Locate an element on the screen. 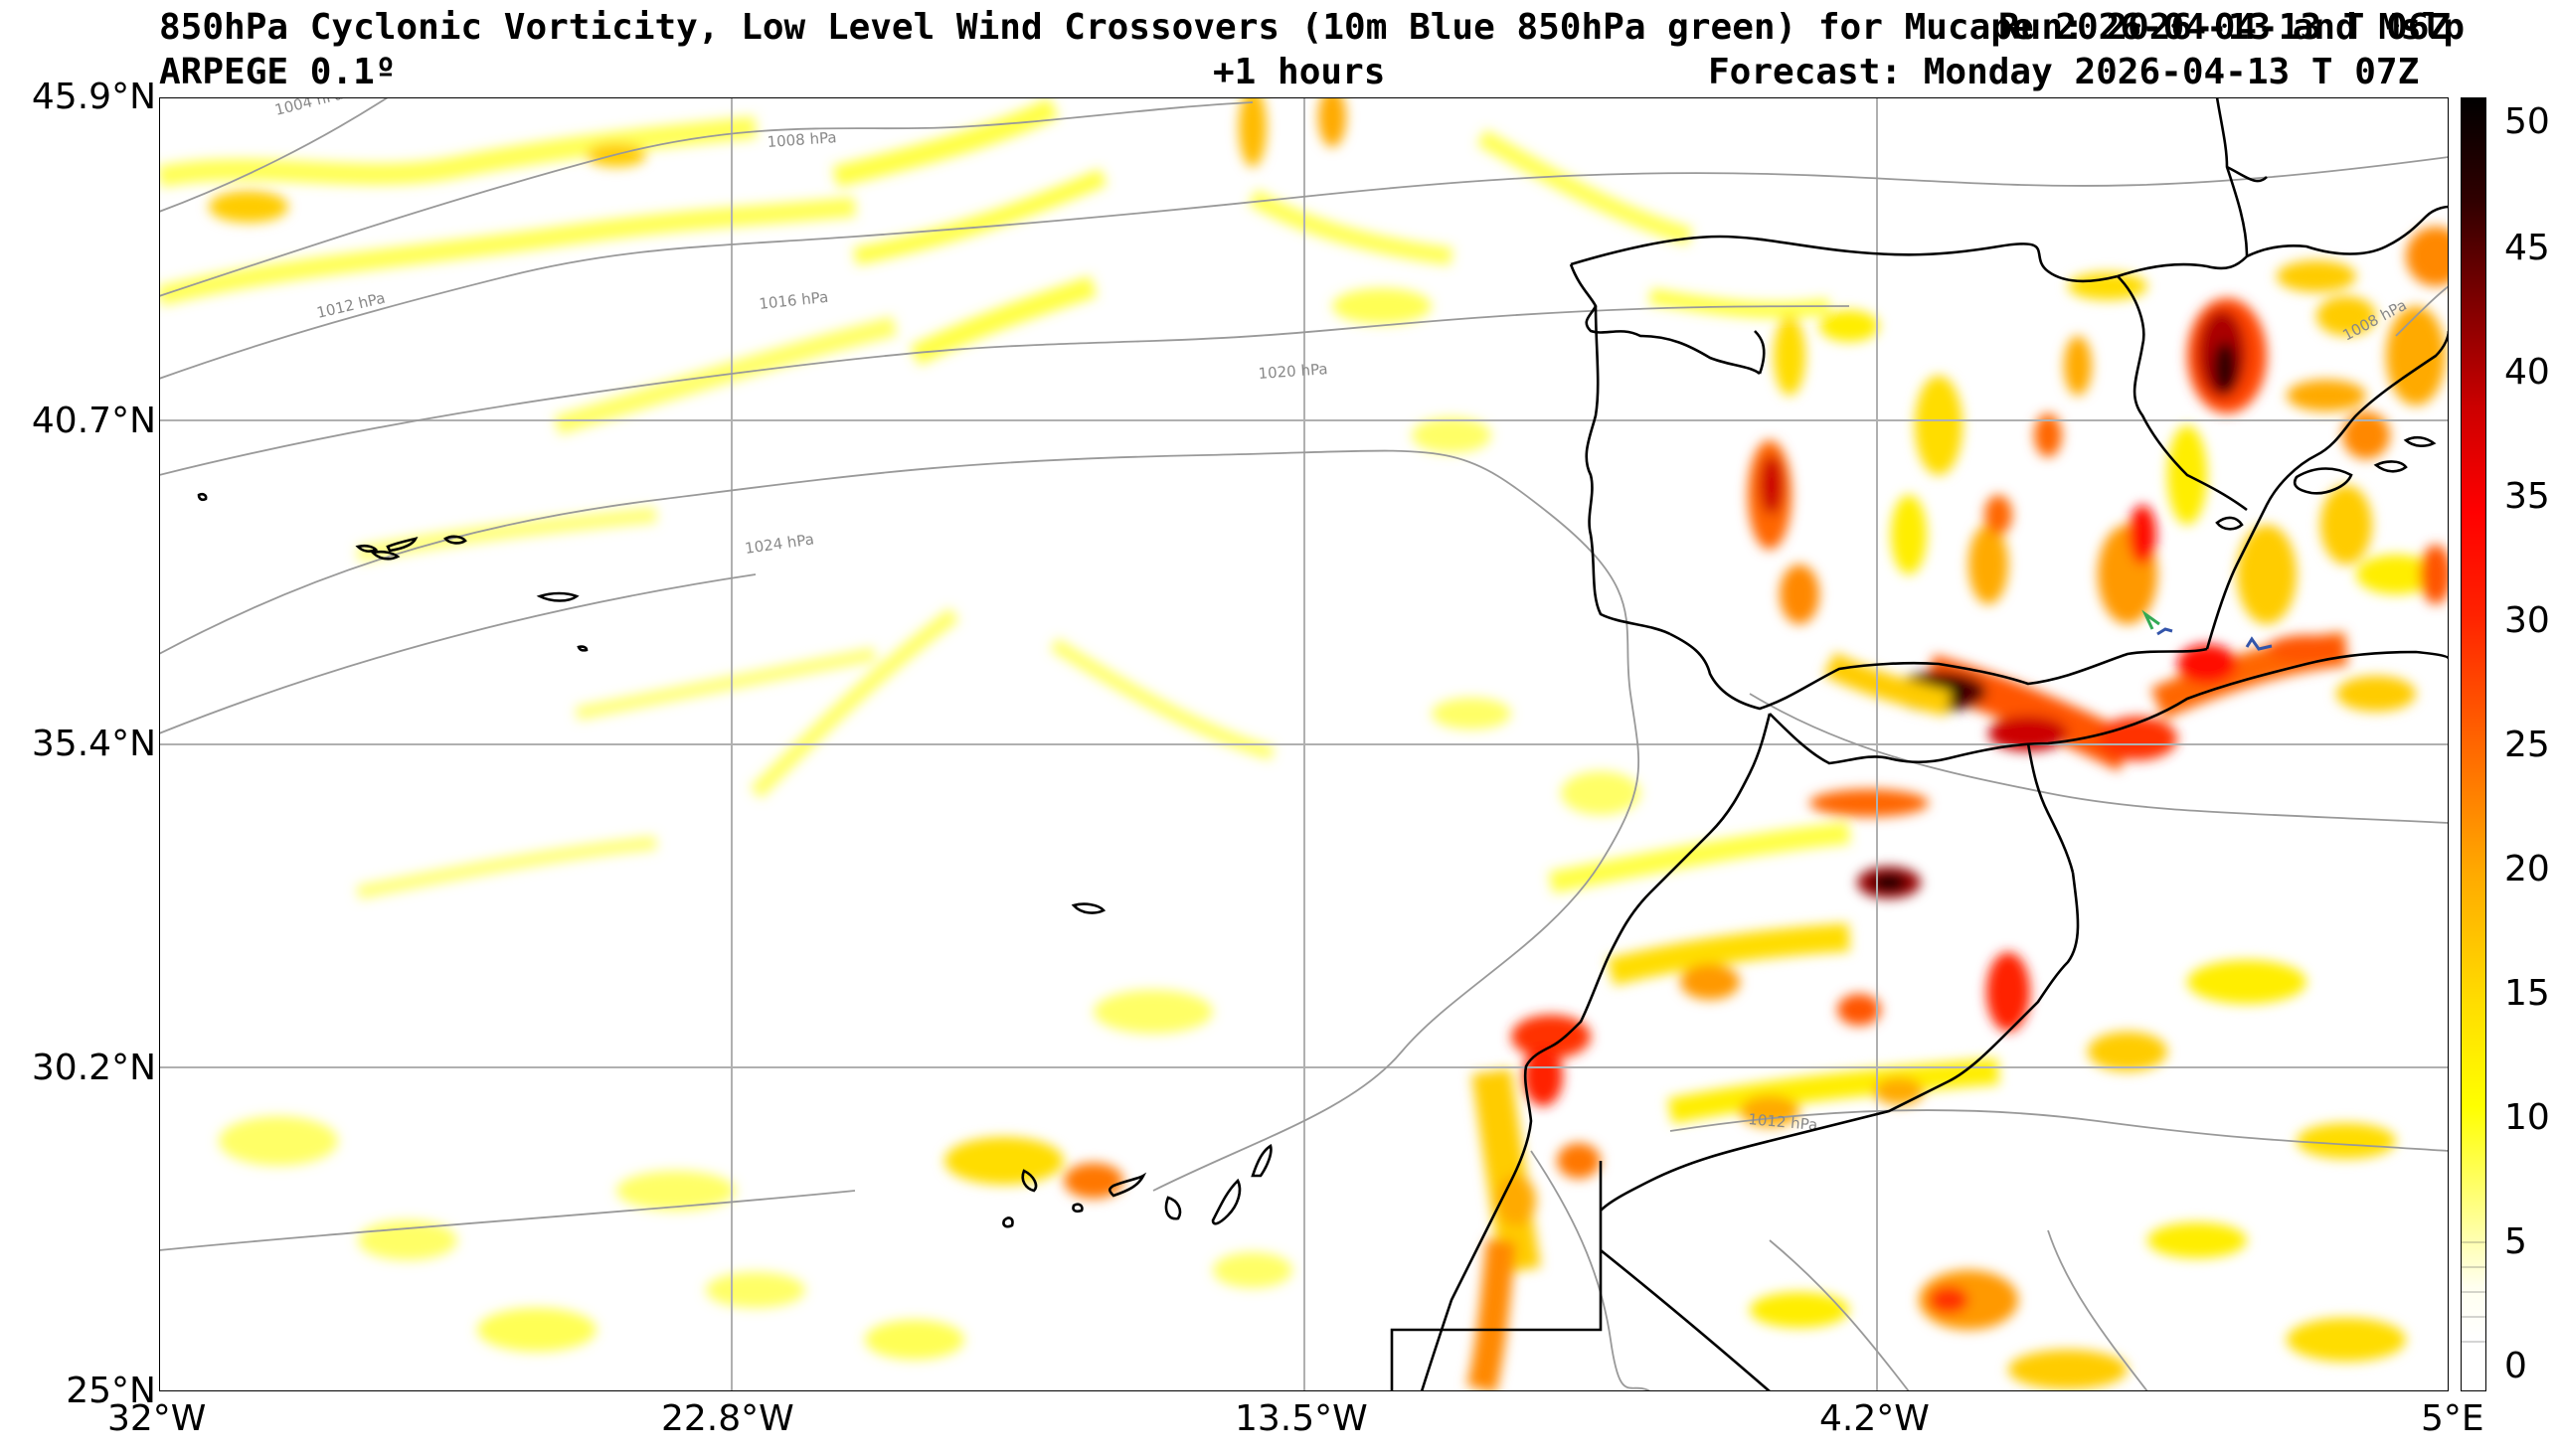  forecast-time: Forecast: Monday 2026-04-13 T 07Z is located at coordinates (2064, 72).